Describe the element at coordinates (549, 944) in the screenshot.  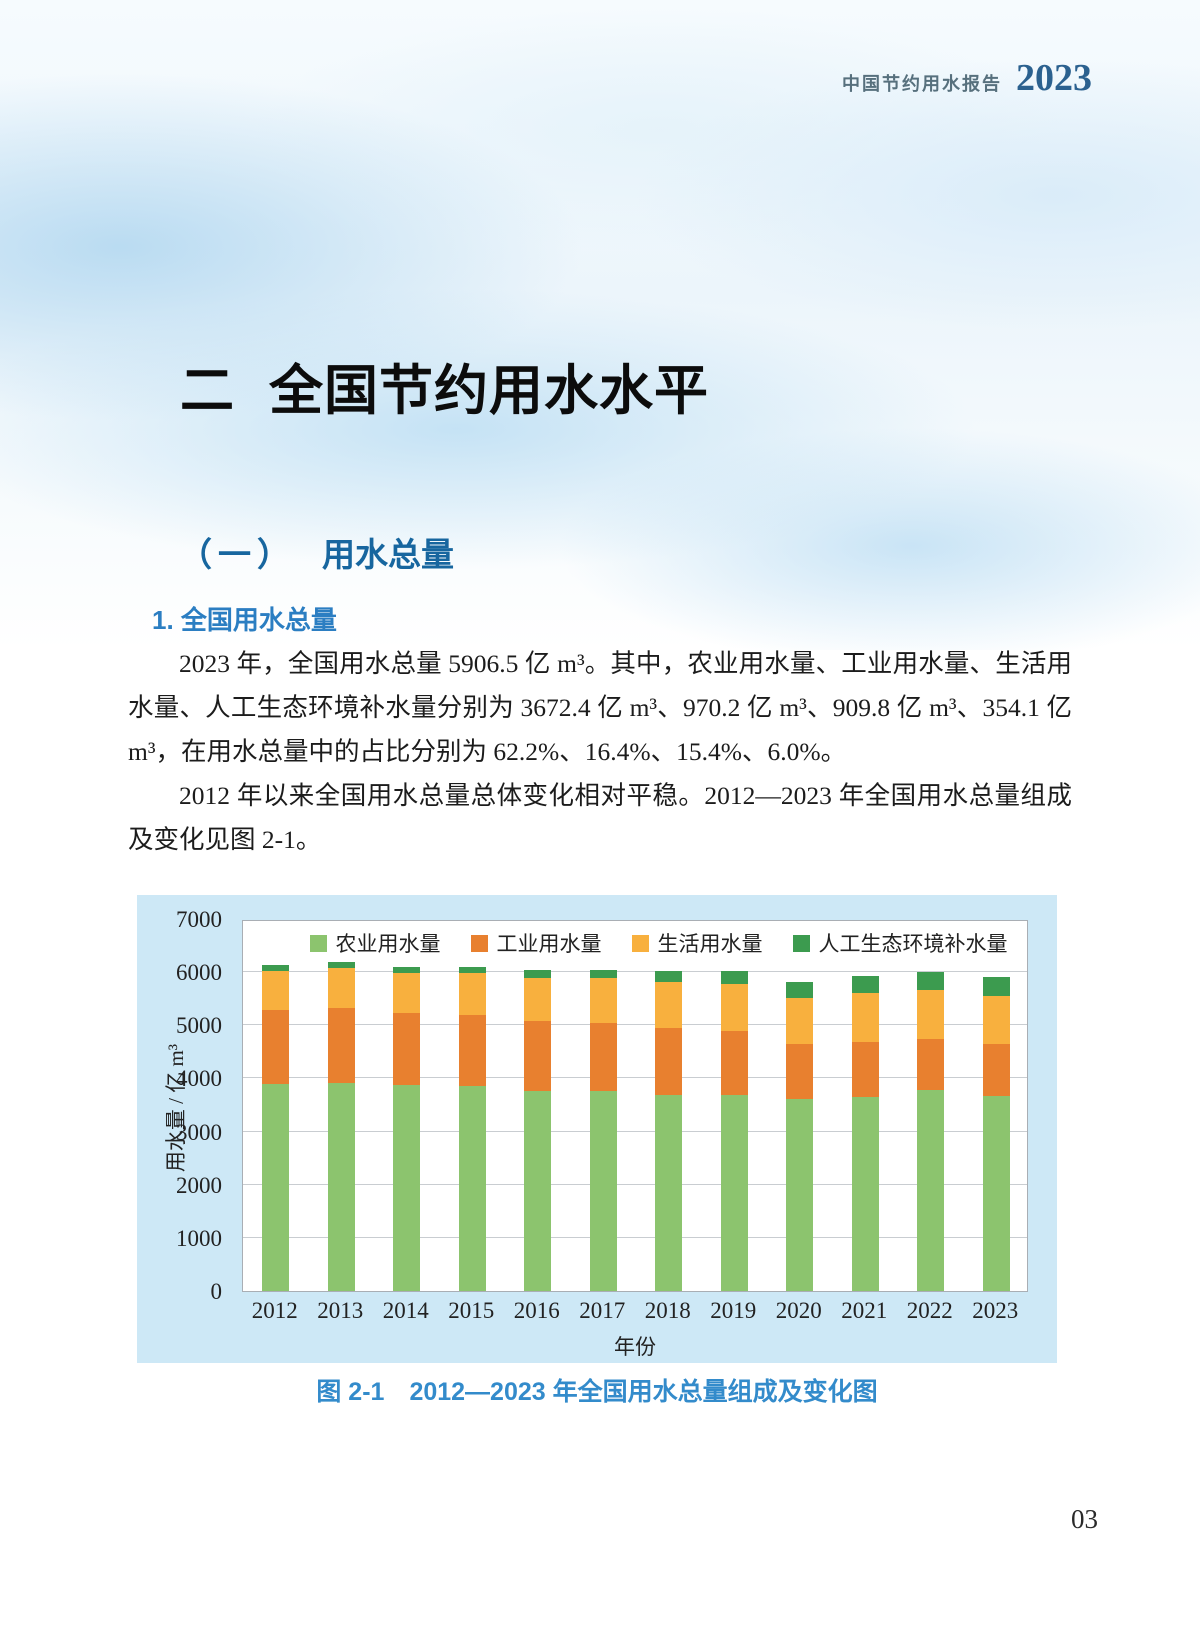
I see `legend-label: 工业用水量` at that location.